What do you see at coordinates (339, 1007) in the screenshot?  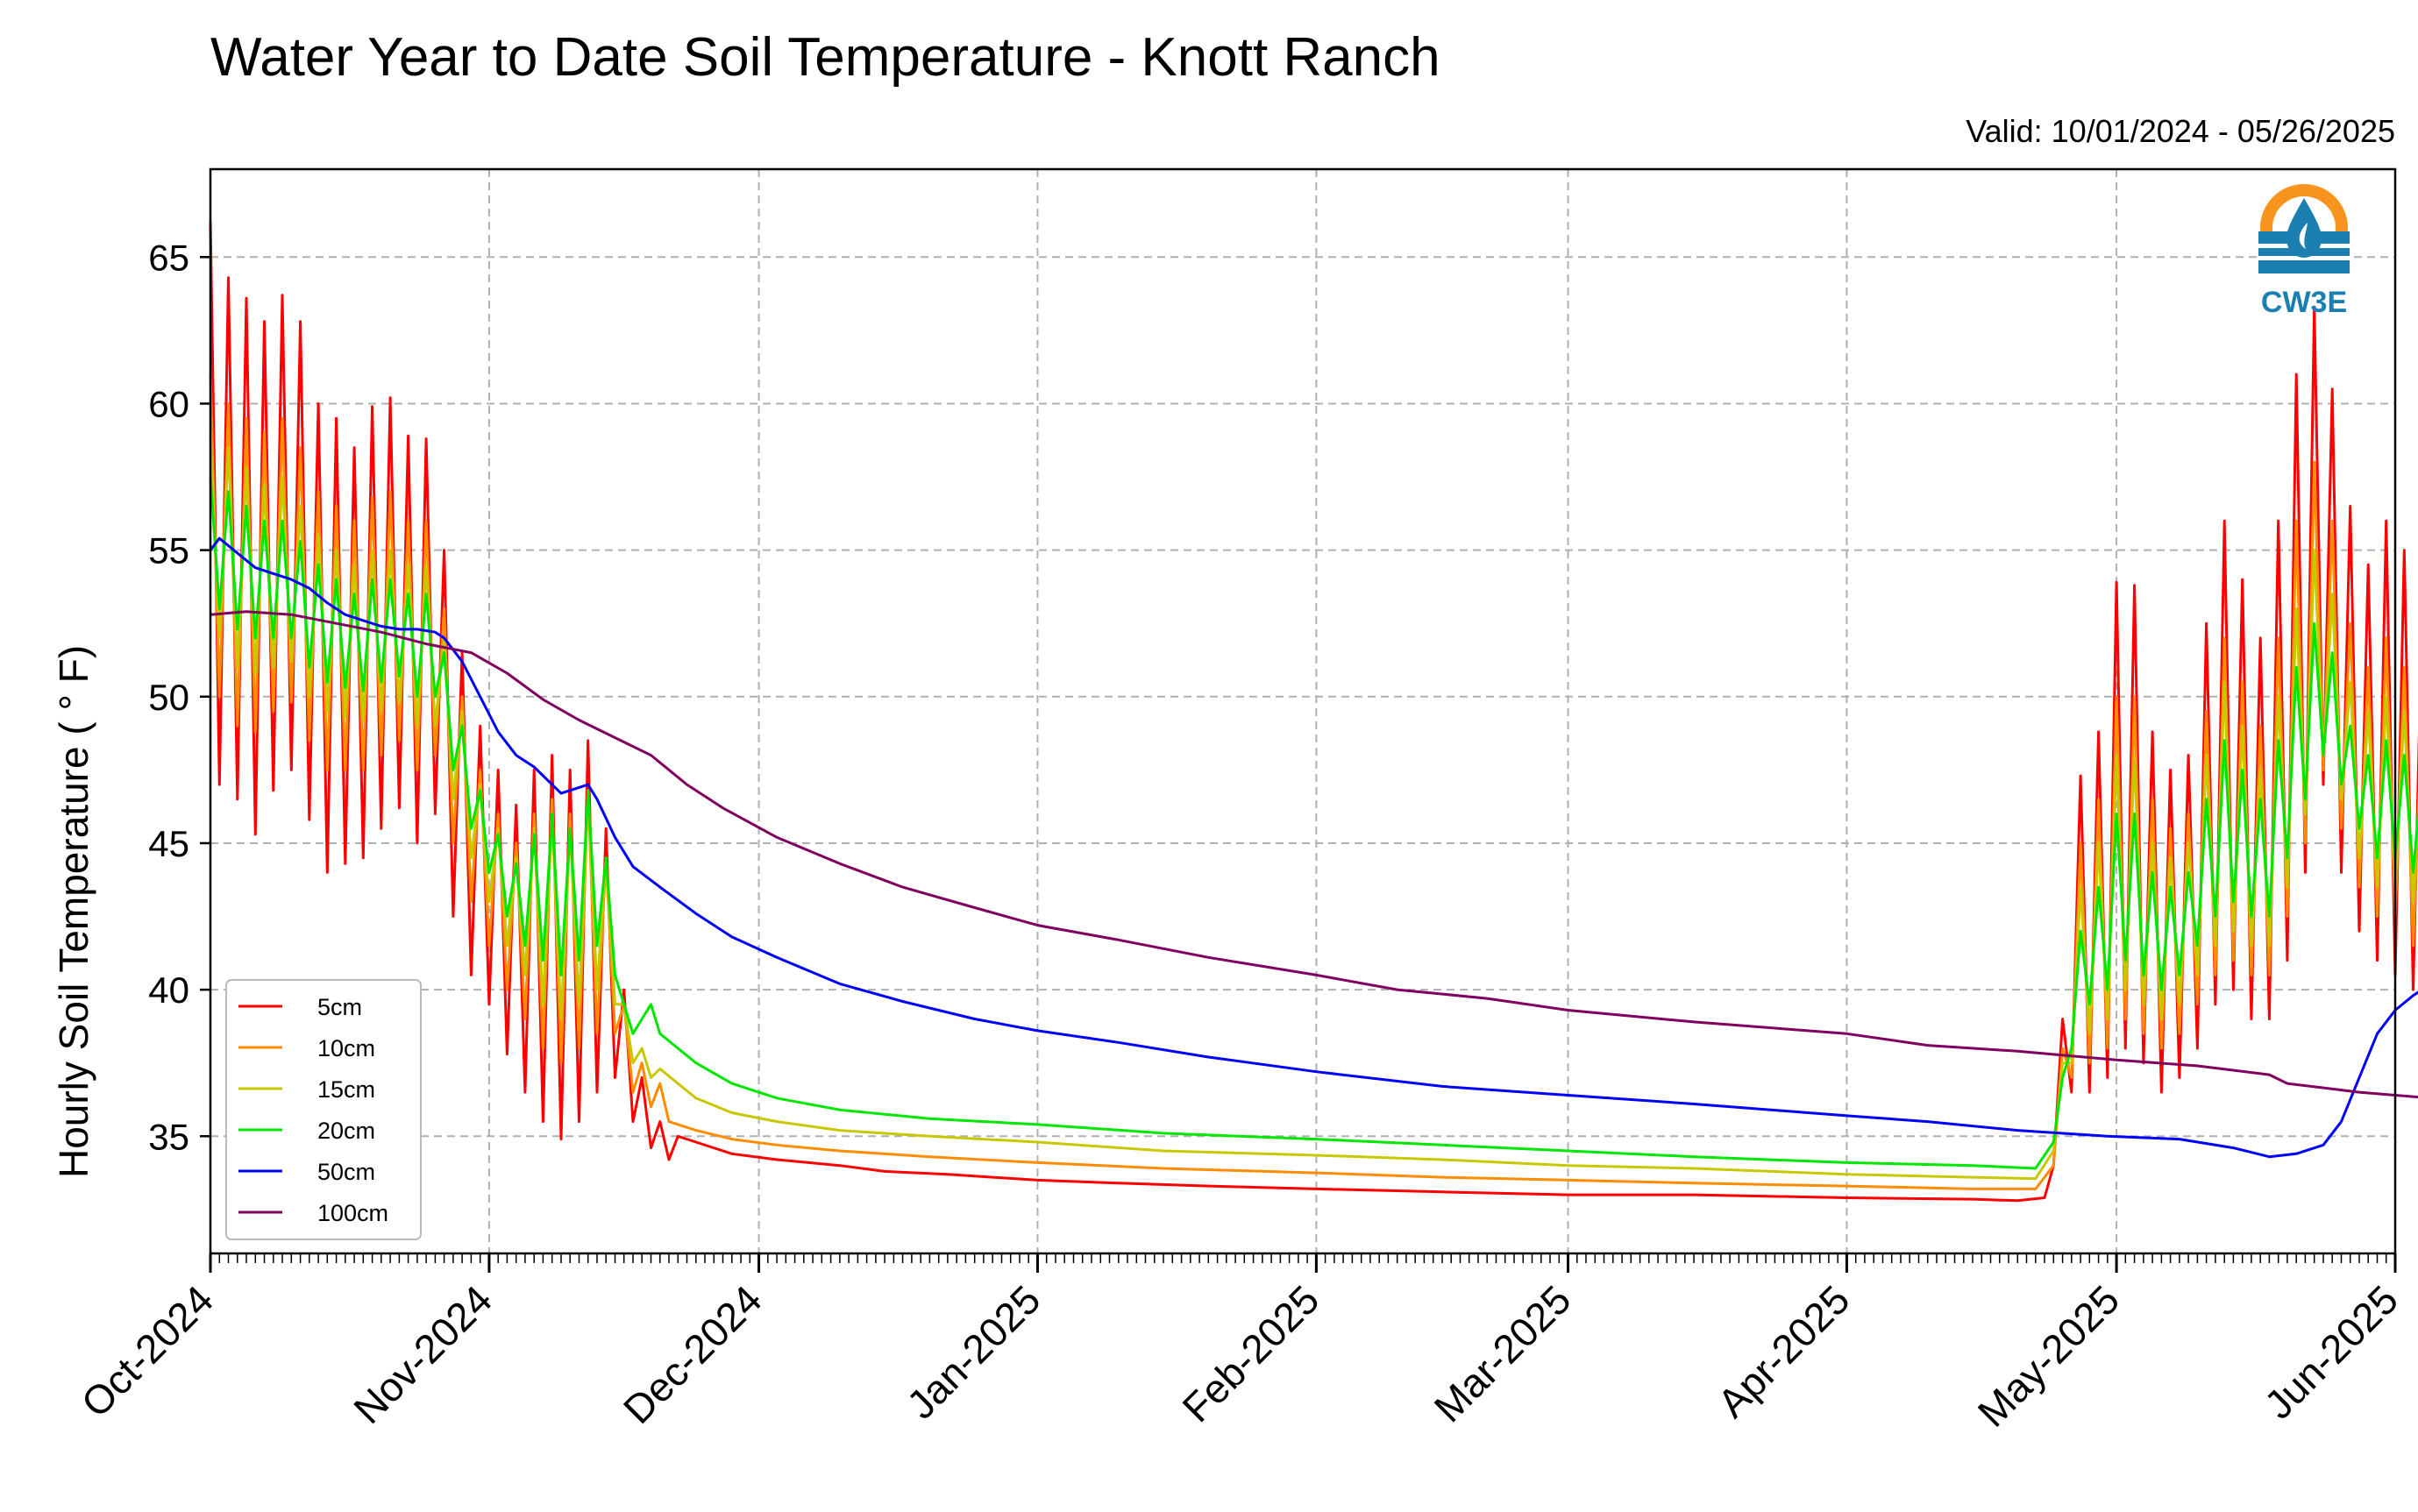 I see `legend-label-5cm: 5cm` at bounding box center [339, 1007].